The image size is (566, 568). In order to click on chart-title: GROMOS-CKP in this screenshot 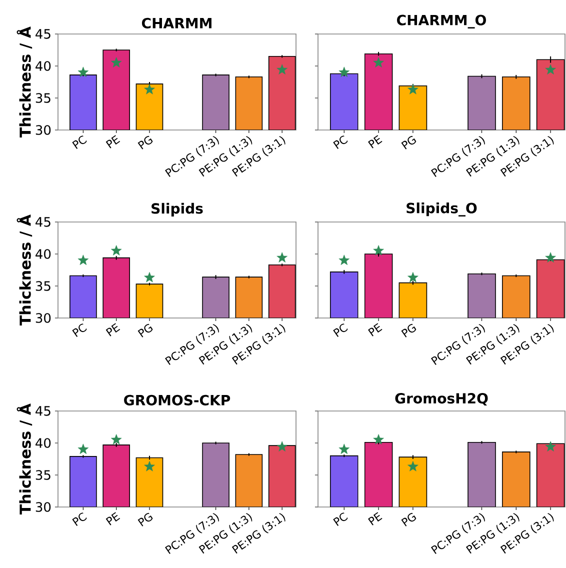, I will do `click(177, 400)`.